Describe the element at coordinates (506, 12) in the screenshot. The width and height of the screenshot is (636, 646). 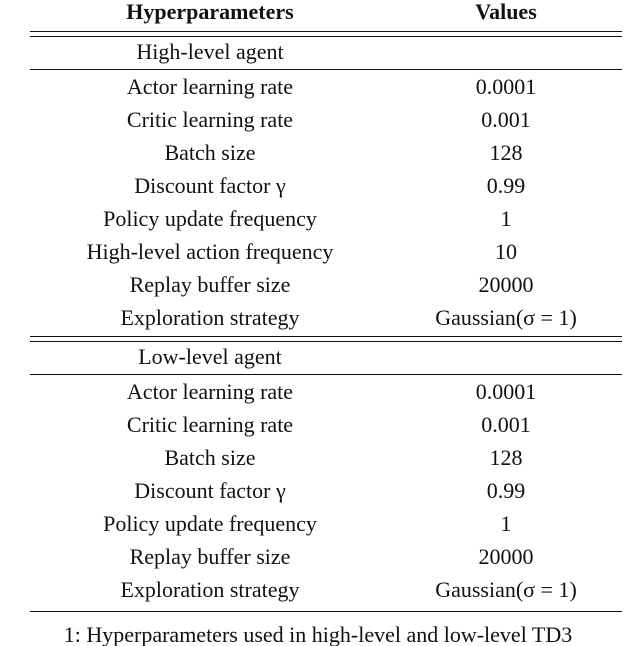
I see `header-cell: Values` at that location.